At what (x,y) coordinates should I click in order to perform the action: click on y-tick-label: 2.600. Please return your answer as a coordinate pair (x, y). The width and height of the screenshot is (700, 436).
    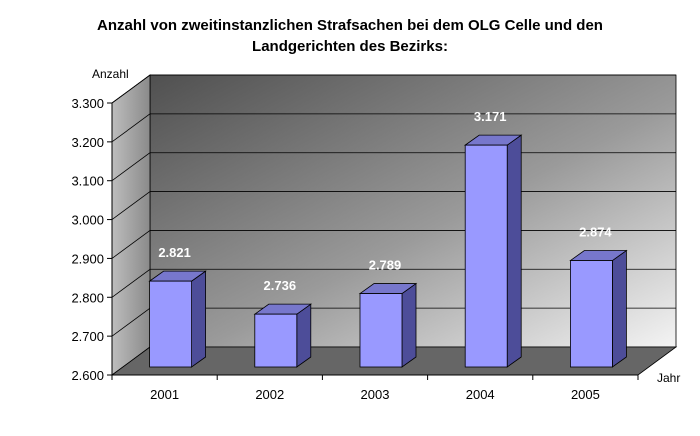
    Looking at the image, I should click on (87, 375).